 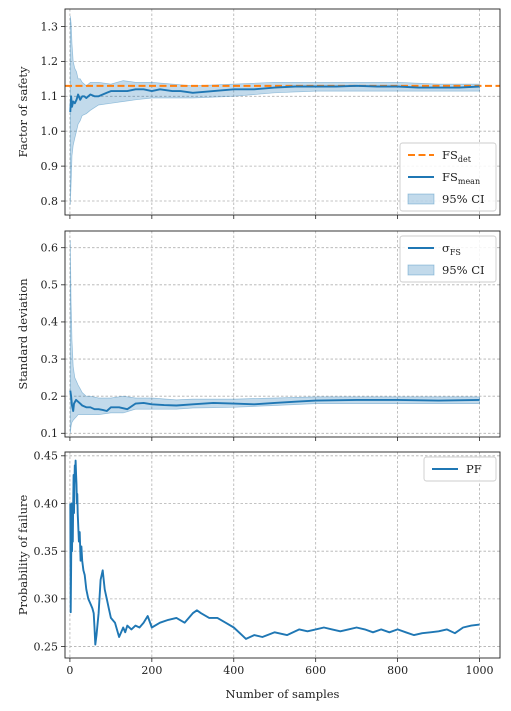 What do you see at coordinates (46, 503) in the screenshot?
I see `y-tick-label: 0.40` at bounding box center [46, 503].